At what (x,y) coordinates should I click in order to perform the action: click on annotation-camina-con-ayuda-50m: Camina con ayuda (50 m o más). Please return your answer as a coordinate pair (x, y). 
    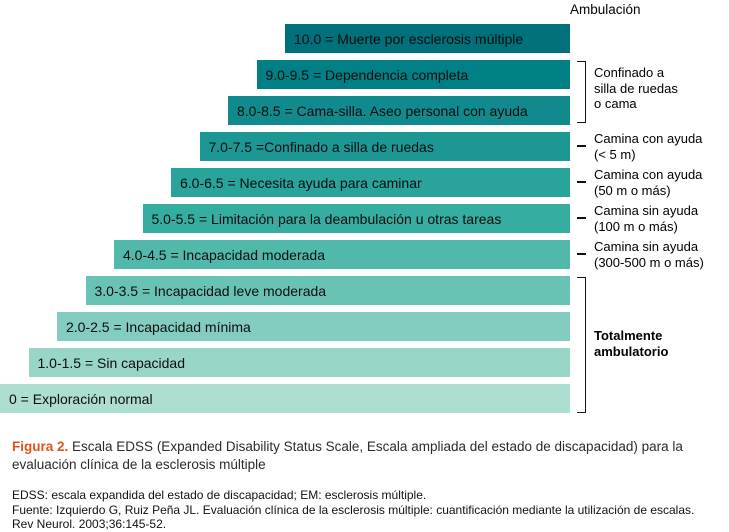
    Looking at the image, I should click on (648, 182).